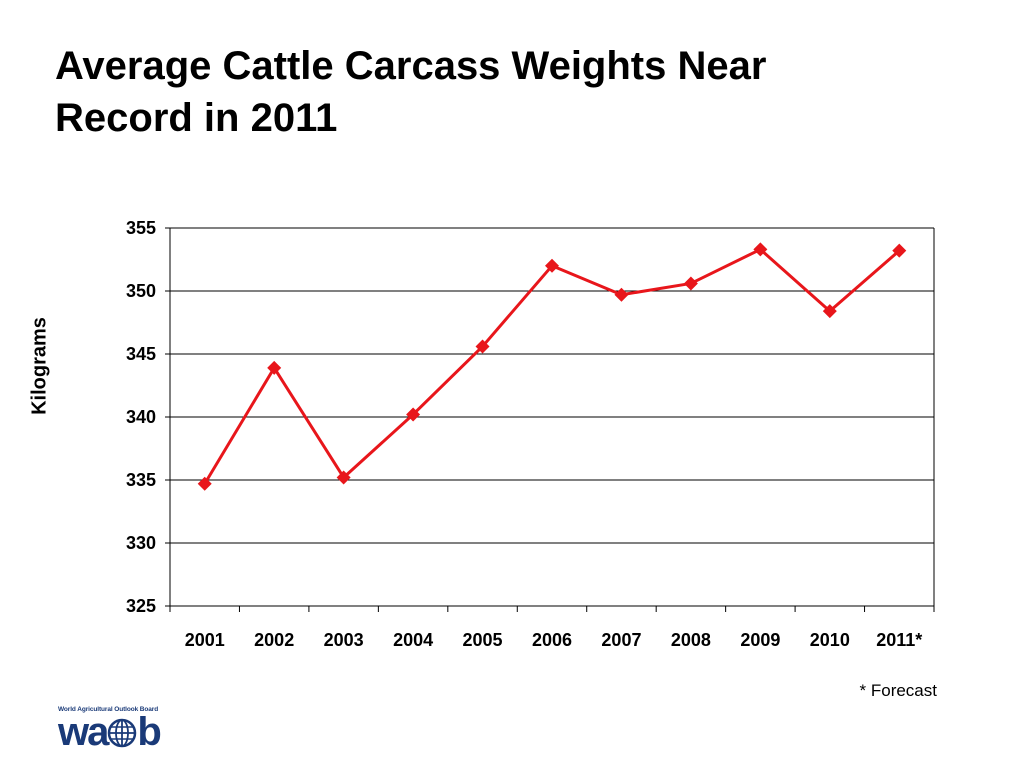  Describe the element at coordinates (413, 640) in the screenshot. I see `x-tick-label: 2004` at that location.